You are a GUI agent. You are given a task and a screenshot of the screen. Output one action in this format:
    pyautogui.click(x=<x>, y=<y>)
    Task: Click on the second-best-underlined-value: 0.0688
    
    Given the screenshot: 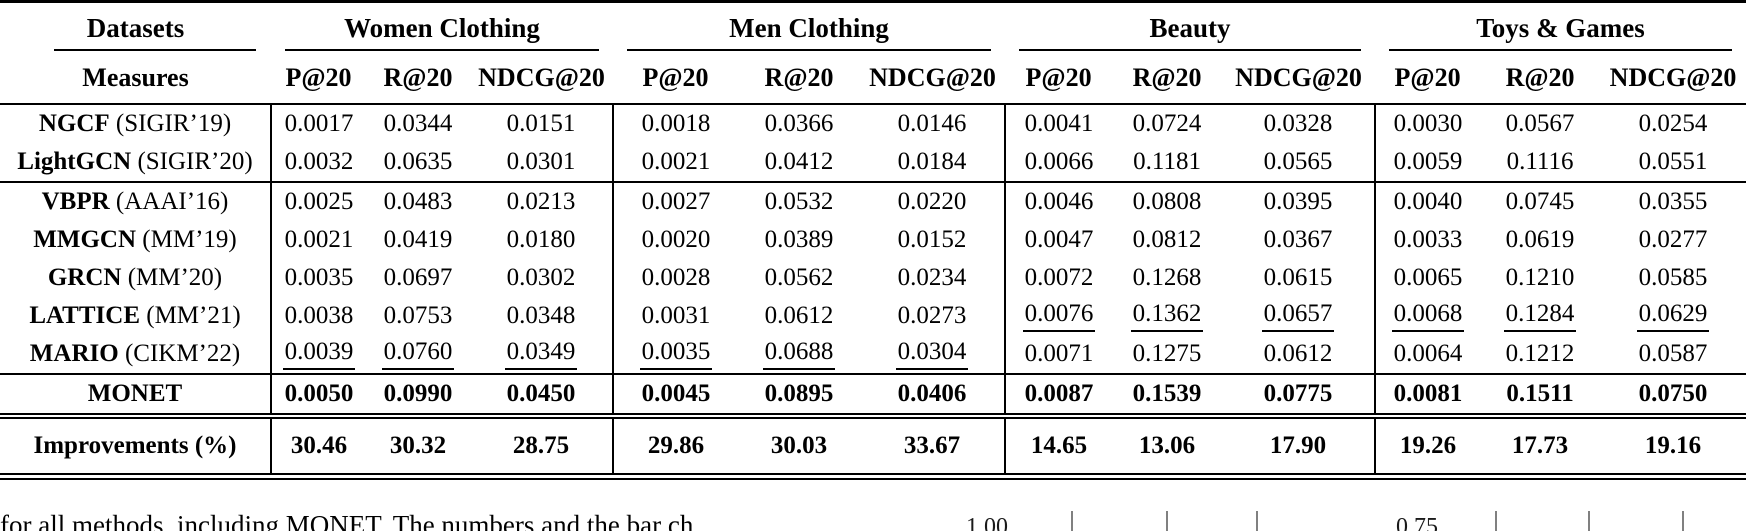 What is the action you would take?
    pyautogui.click(x=799, y=354)
    